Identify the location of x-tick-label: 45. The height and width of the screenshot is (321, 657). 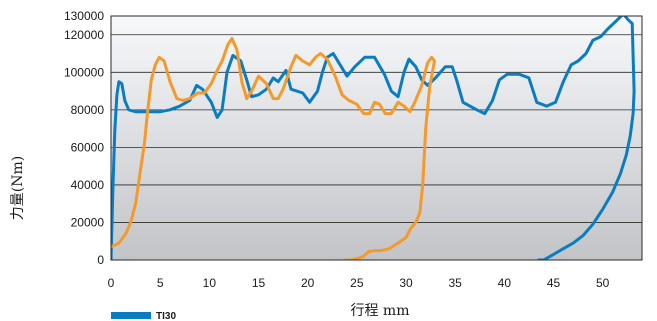
(554, 283).